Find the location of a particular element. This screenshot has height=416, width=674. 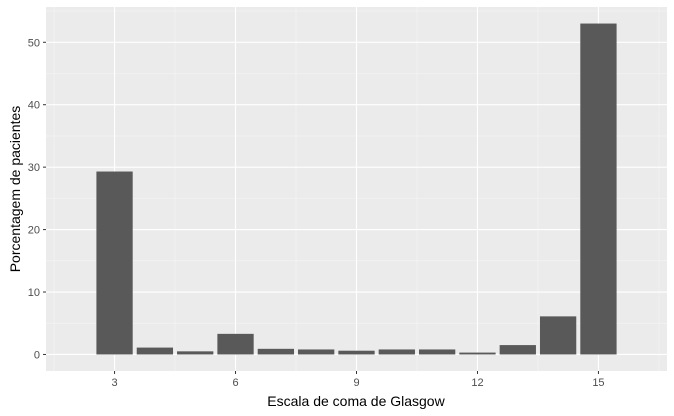

y-axis-ticks: 0 10 20 30 40 50 is located at coordinates (37, 199).